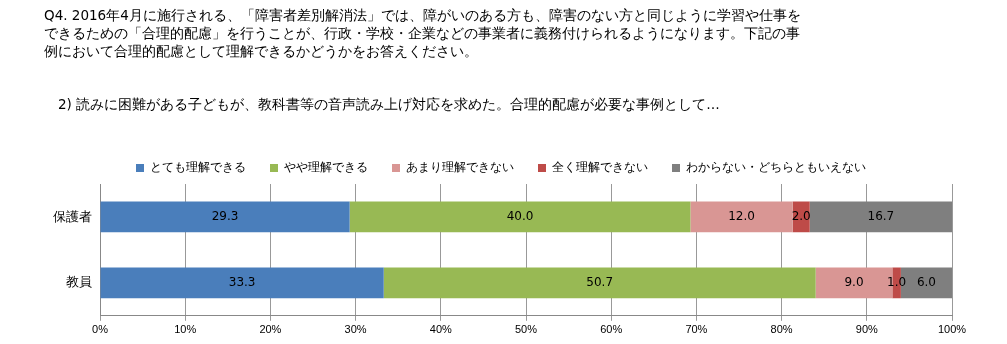 The height and width of the screenshot is (344, 1007). I want to click on data-label: 16.7, so click(881, 216).